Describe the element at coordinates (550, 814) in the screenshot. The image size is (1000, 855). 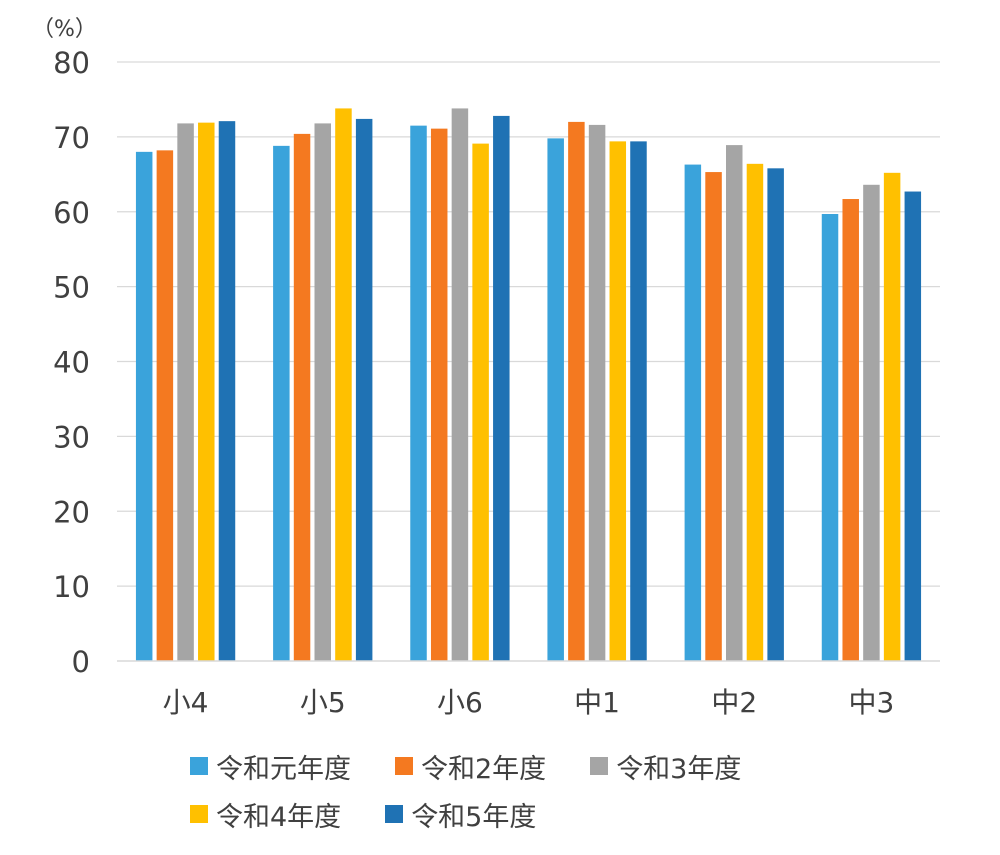
I see `legend-row: 令和4年度 令和5年度` at that location.